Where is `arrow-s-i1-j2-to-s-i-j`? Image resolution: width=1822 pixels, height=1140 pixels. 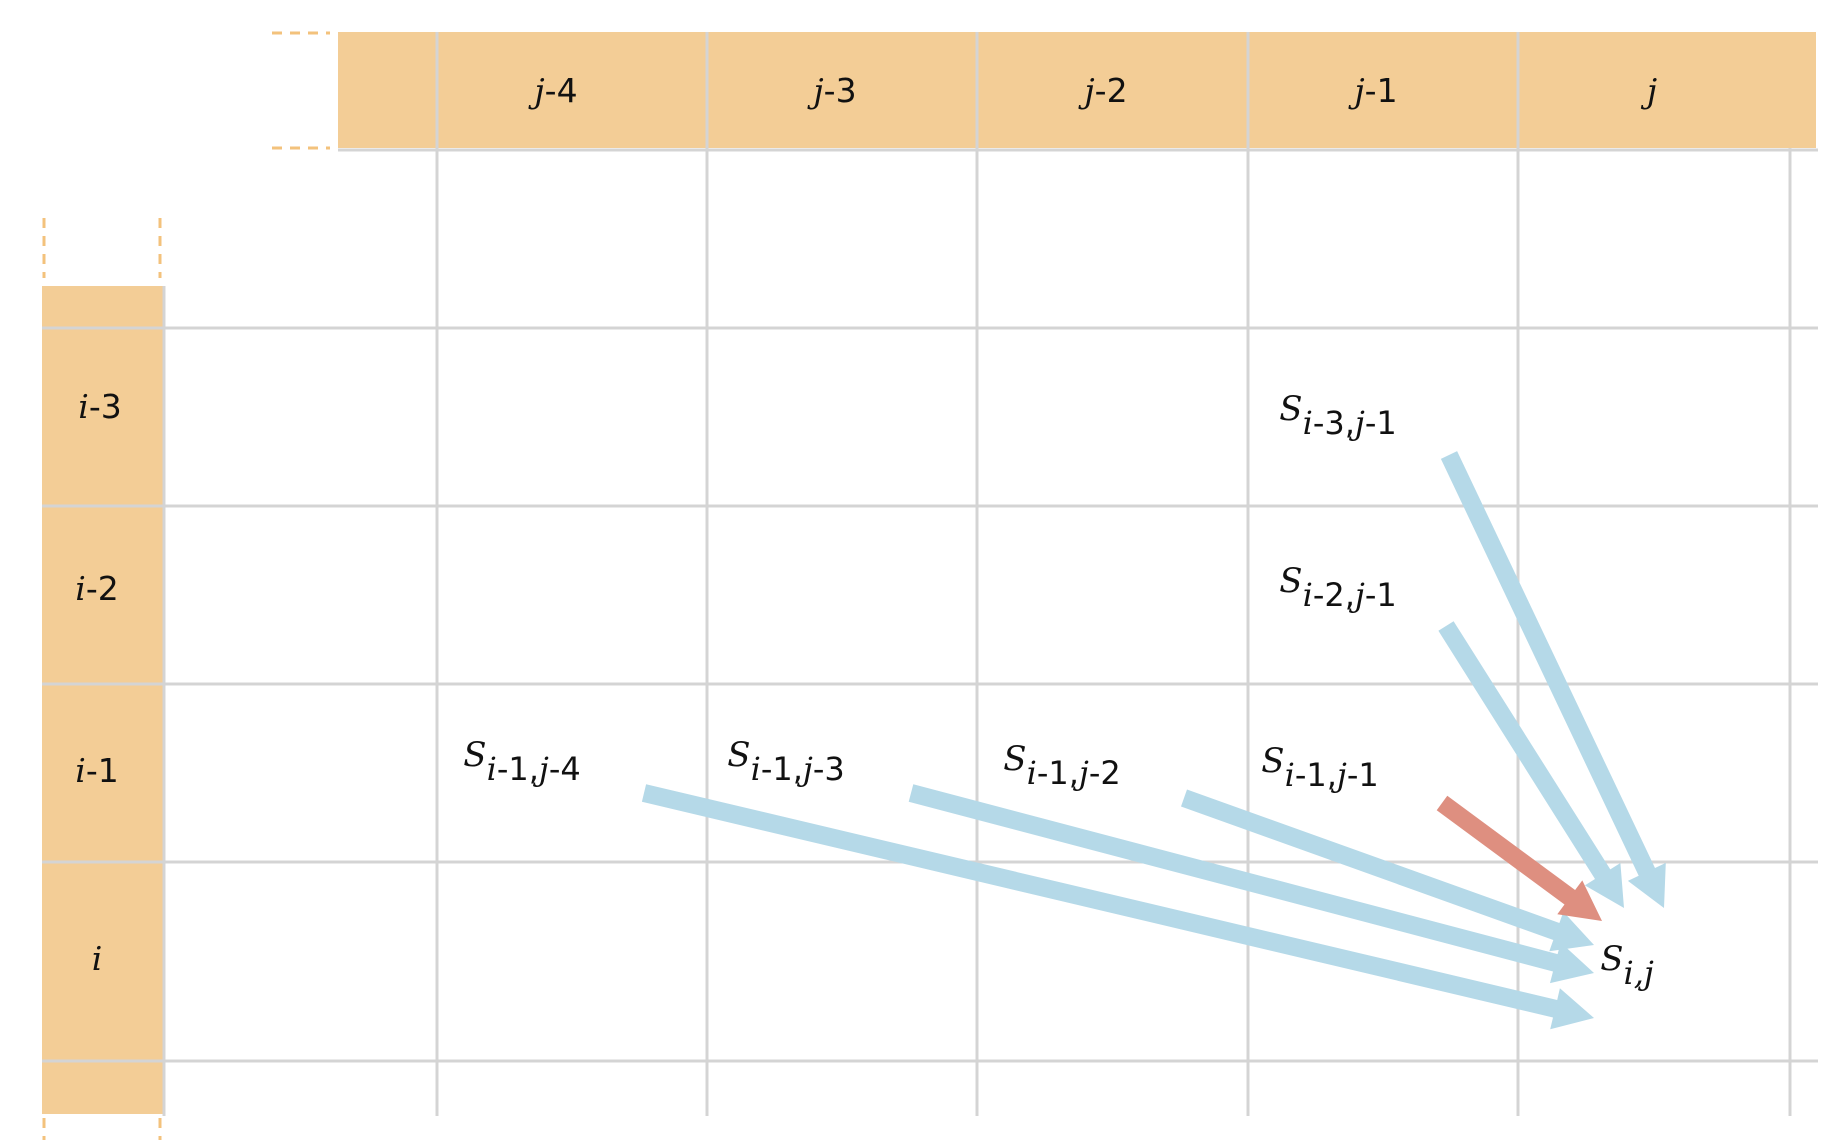 arrow-s-i1-j2-to-s-i-j is located at coordinates (1387, 870).